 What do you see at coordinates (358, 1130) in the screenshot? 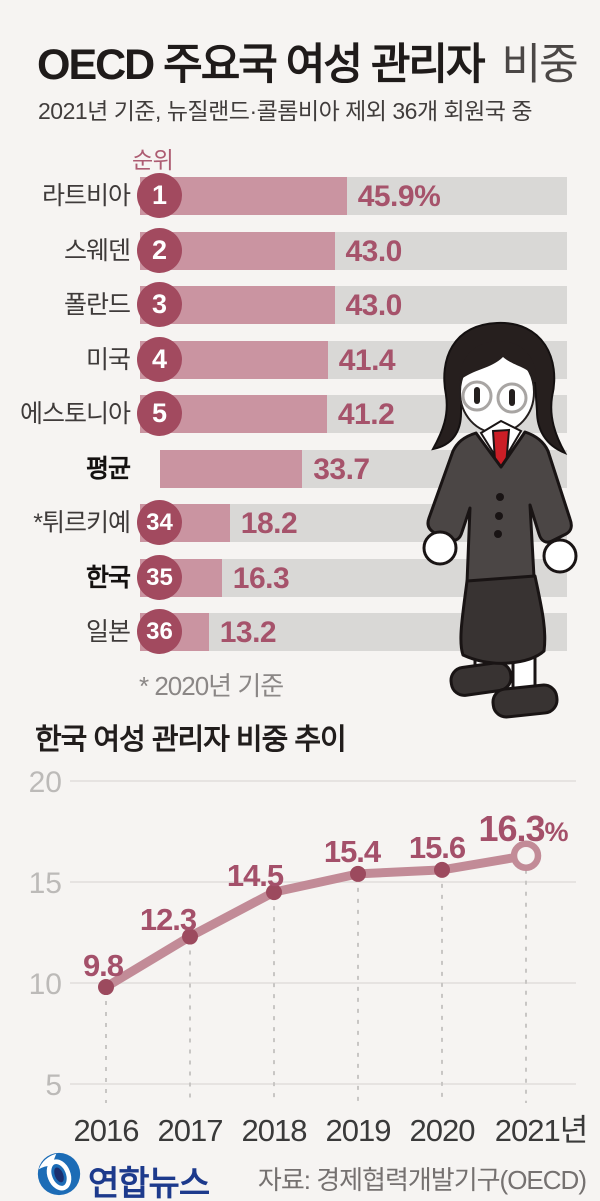
I see `x-axis-tick-2019: 2019` at bounding box center [358, 1130].